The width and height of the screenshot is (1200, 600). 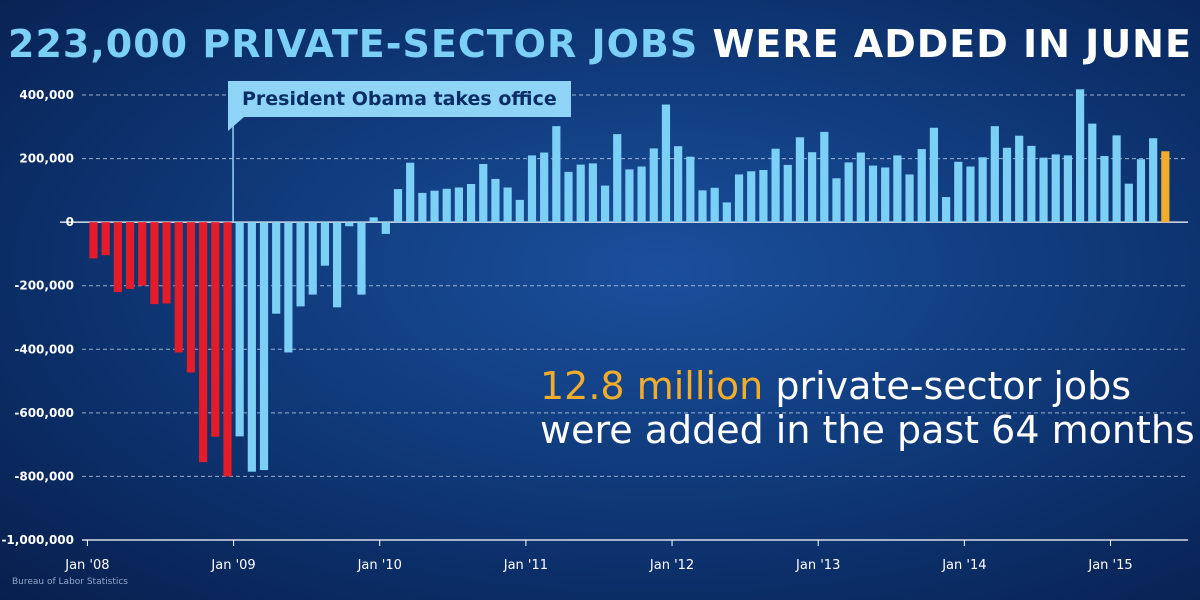 I want to click on y-tick-label: 0, so click(x=70, y=222).